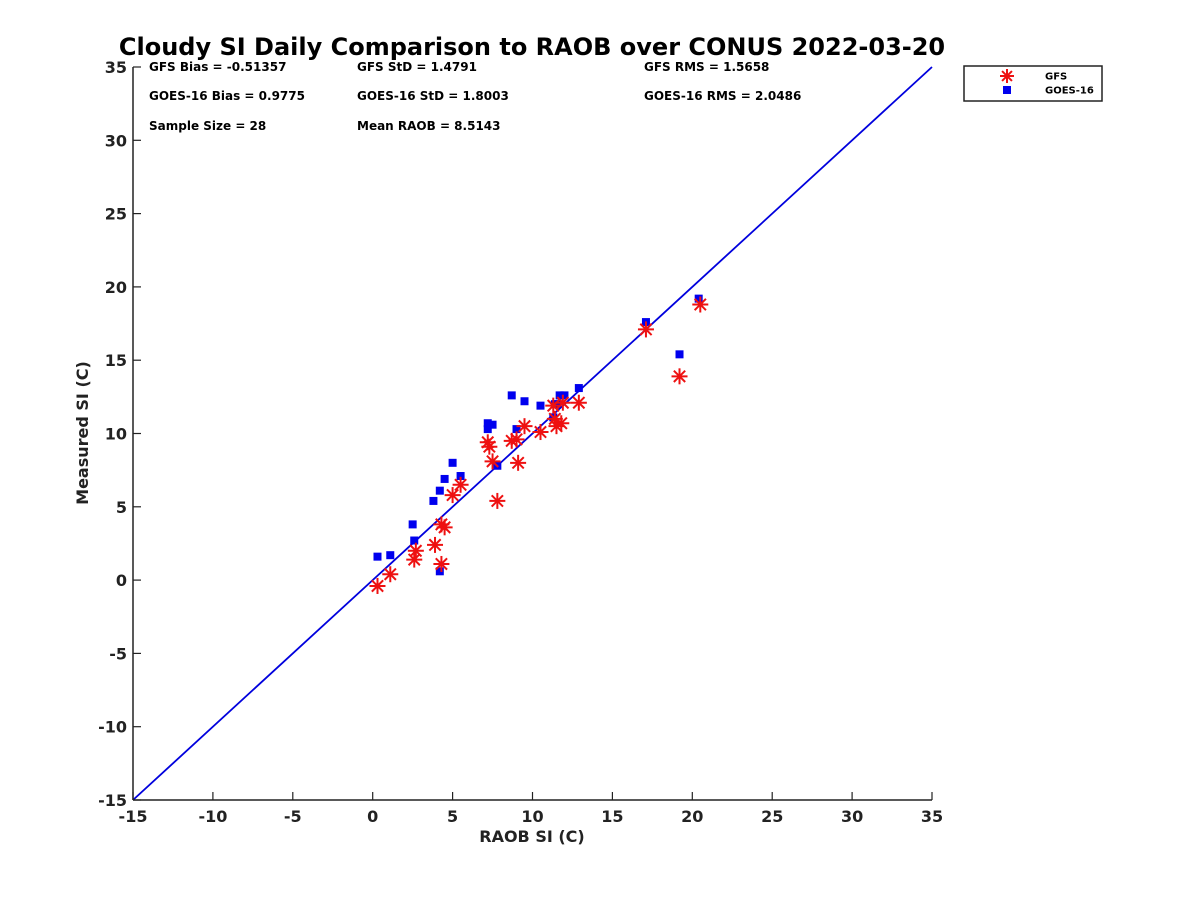 The width and height of the screenshot is (1200, 900). I want to click on y-tick-label: 0, so click(121, 580).